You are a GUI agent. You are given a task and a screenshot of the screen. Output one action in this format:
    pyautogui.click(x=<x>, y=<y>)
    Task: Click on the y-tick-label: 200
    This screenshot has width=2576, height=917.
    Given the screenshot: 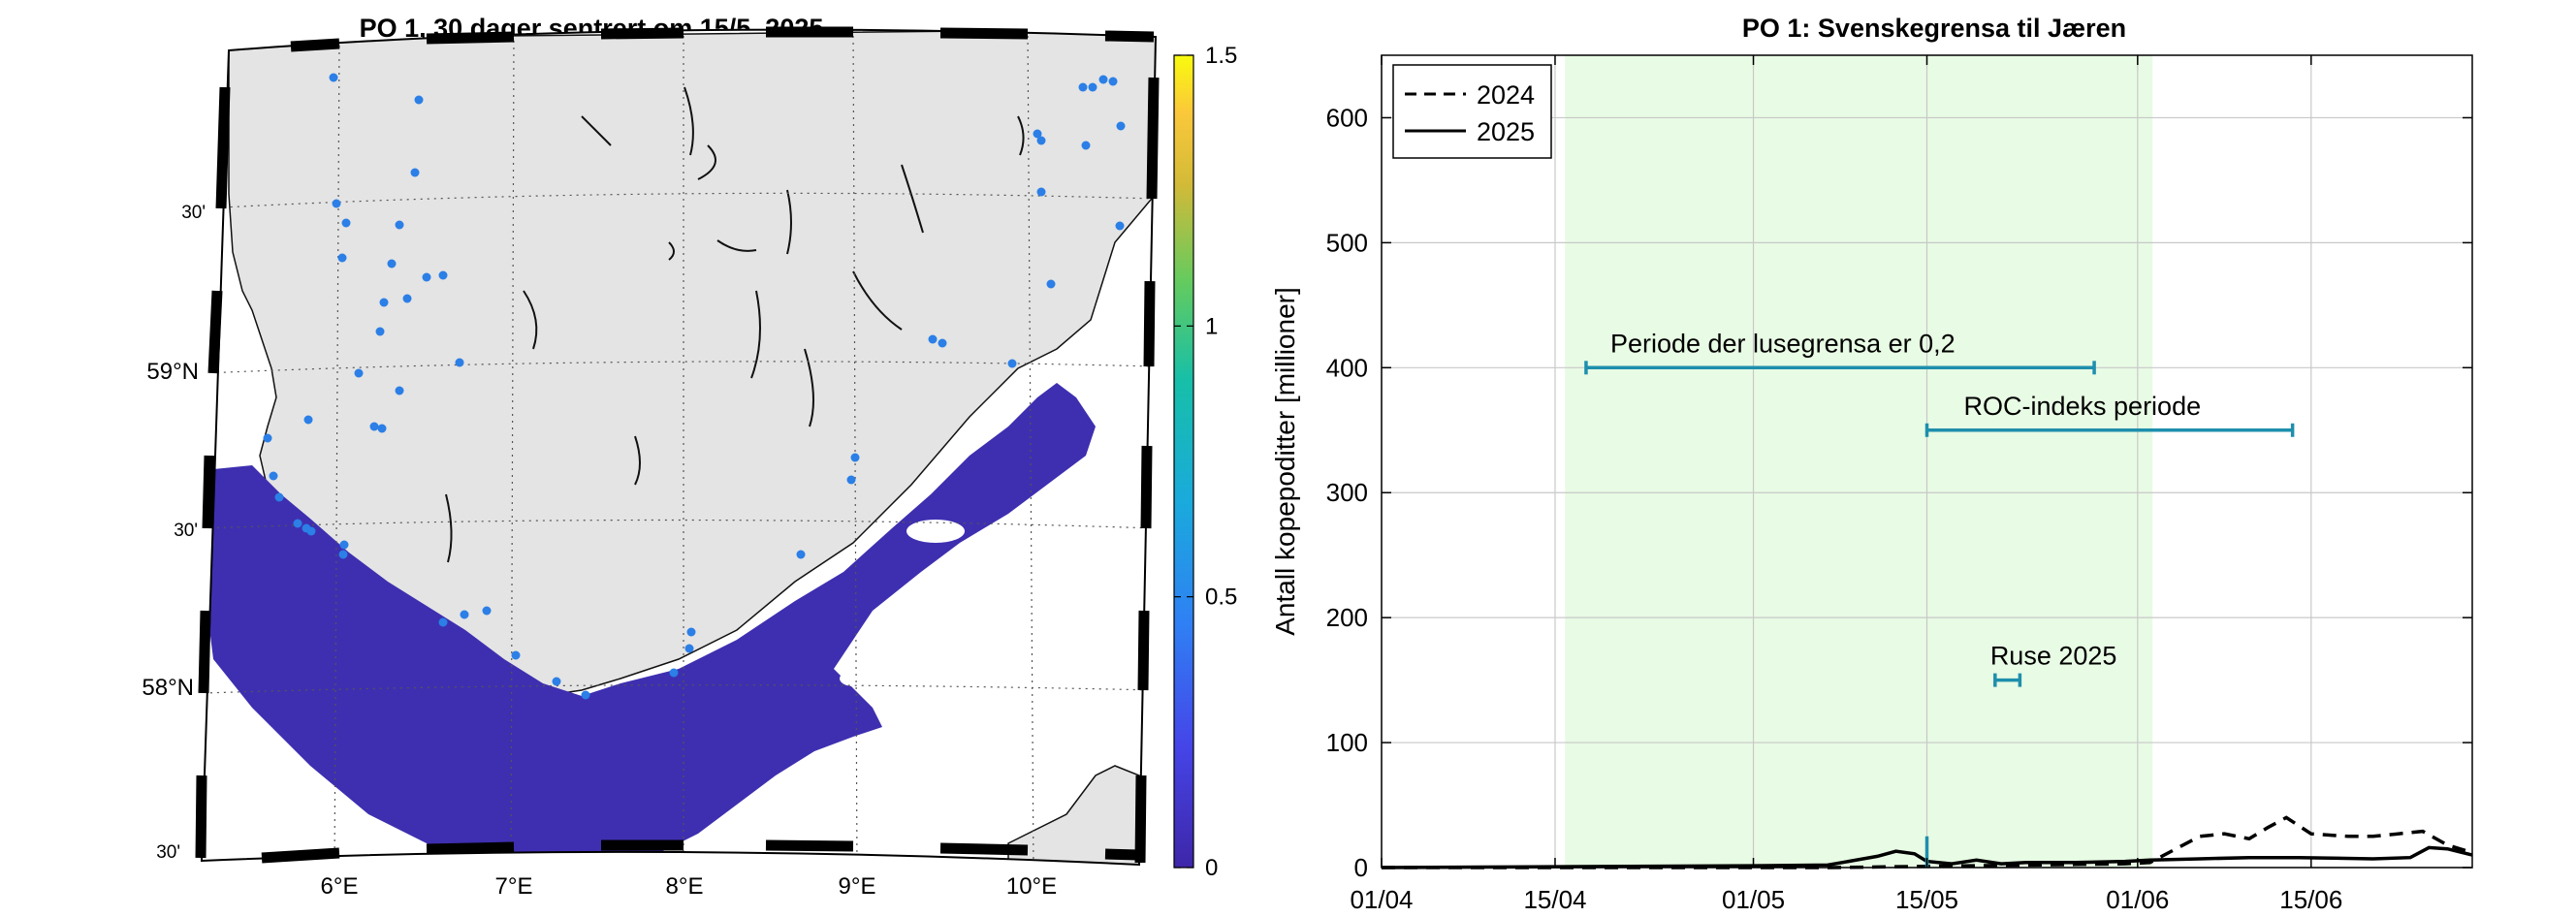 What is the action you would take?
    pyautogui.click(x=1347, y=618)
    